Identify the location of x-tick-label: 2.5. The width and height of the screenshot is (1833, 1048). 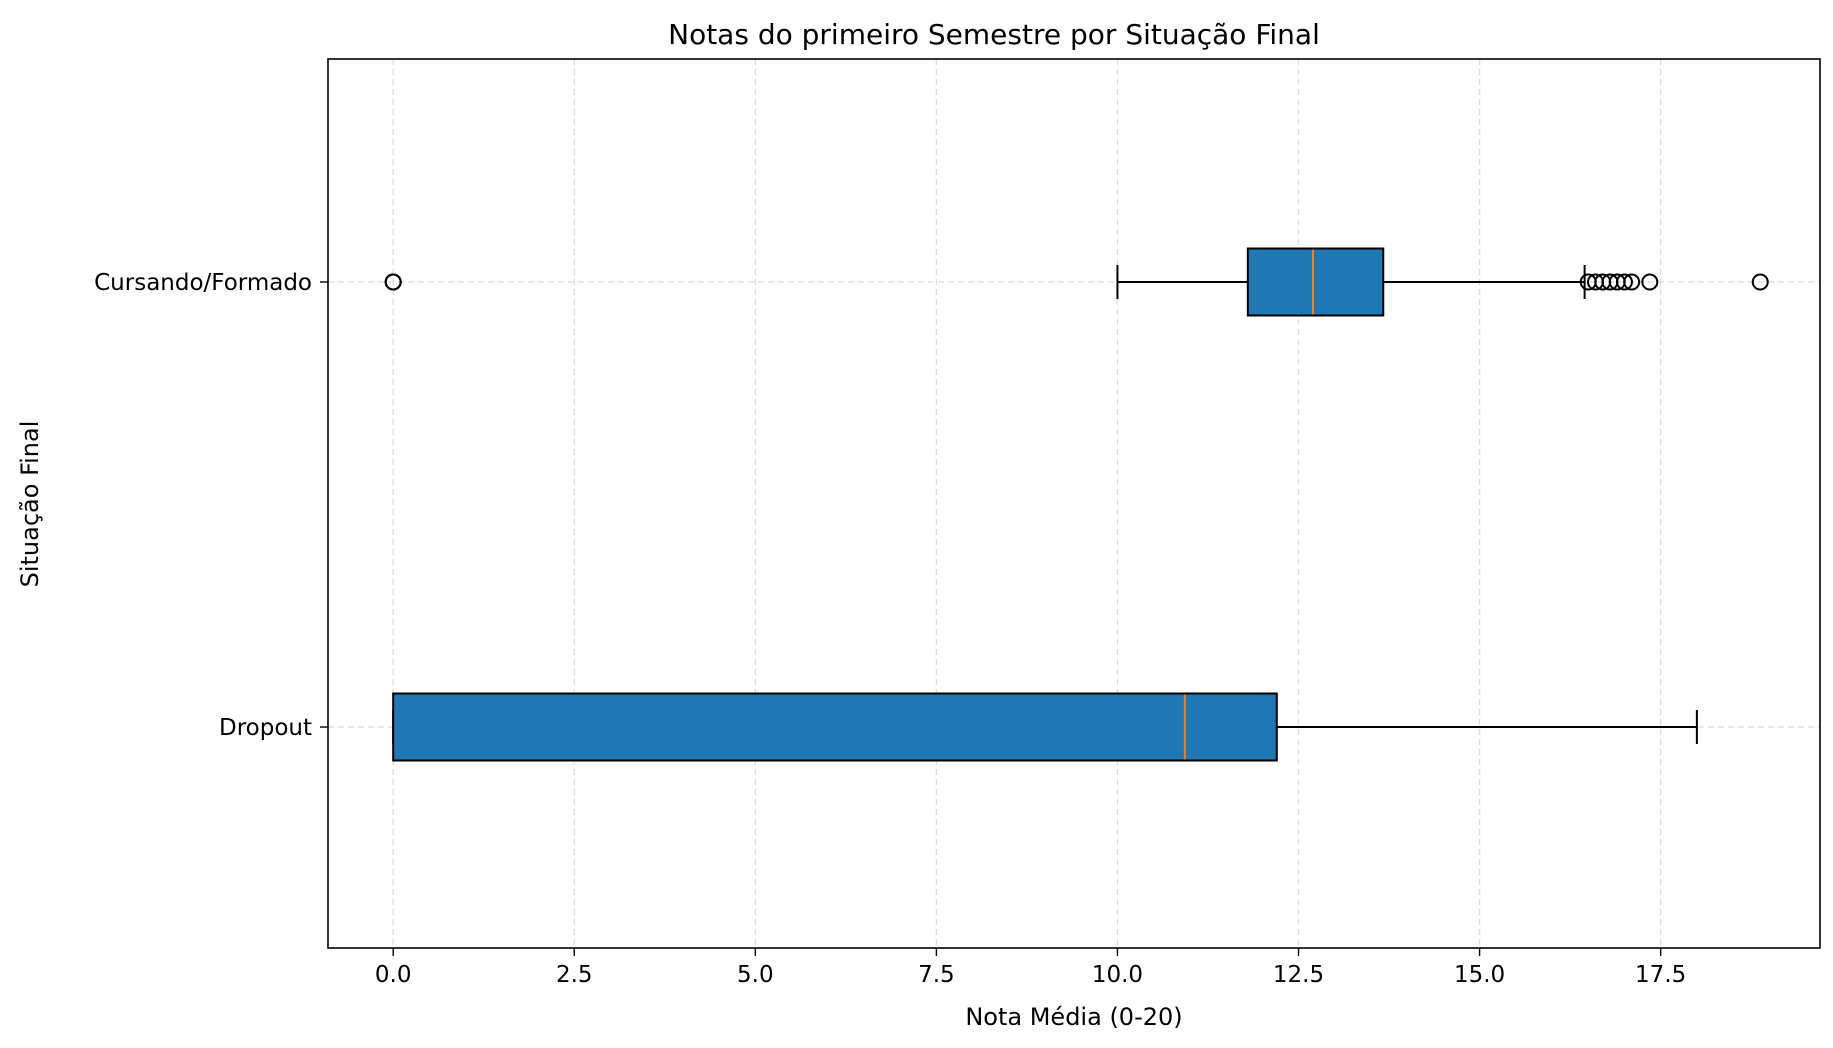
(574, 975).